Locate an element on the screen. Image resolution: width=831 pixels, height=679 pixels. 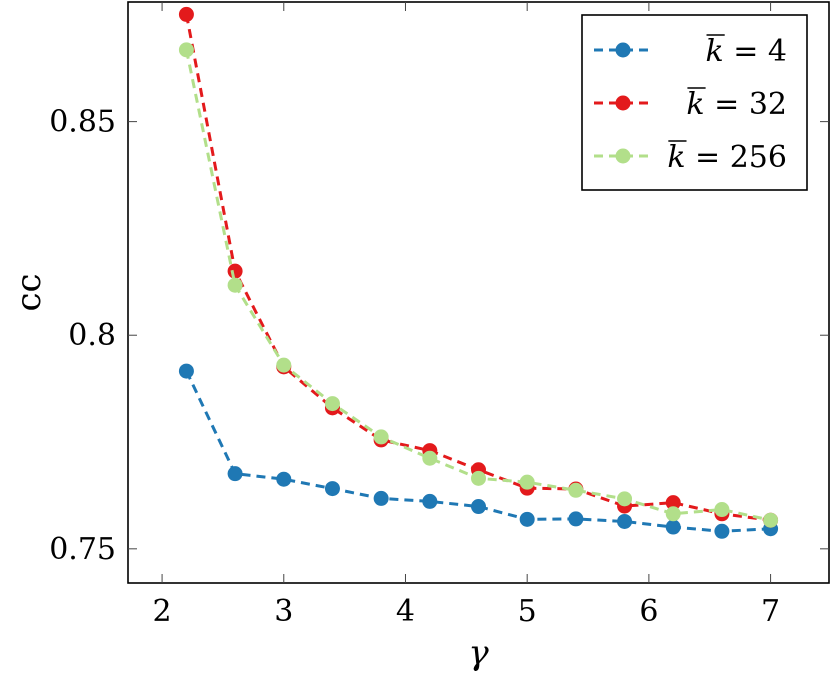
legend-value: = 256 is located at coordinates (736, 157).